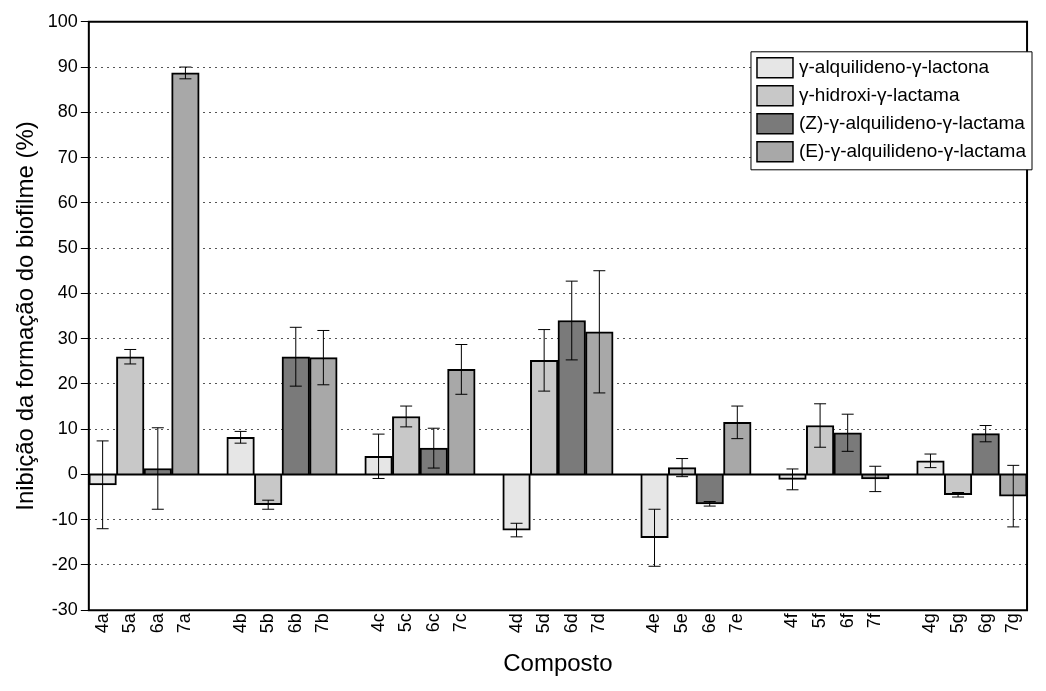 Image resolution: width=1046 pixels, height=691 pixels. I want to click on y-tick-label: 40, so click(67, 292).